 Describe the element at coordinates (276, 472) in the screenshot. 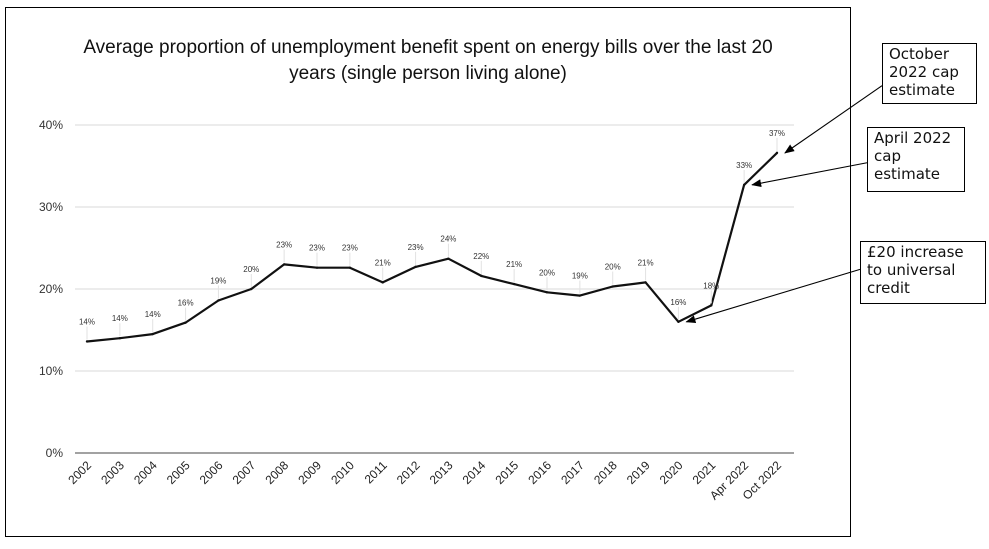

I see `x-tick-label: 2008` at that location.